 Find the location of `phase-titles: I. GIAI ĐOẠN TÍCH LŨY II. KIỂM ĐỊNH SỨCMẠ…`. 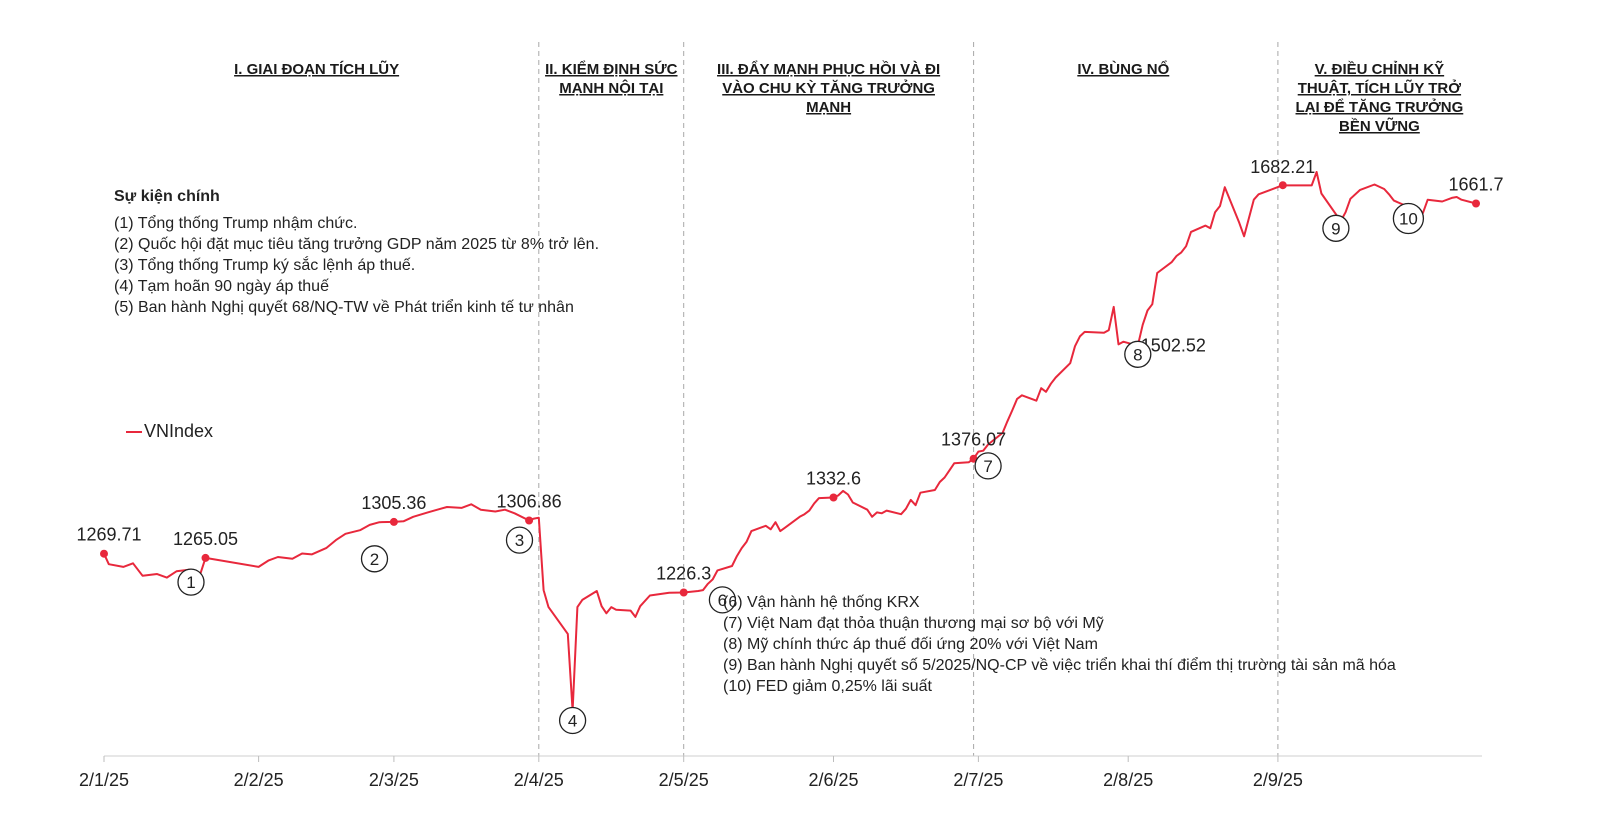

phase-titles: I. GIAI ĐOẠN TÍCH LŨY II. KIỂM ĐỊNH SỨCMẠ… is located at coordinates (848, 97).